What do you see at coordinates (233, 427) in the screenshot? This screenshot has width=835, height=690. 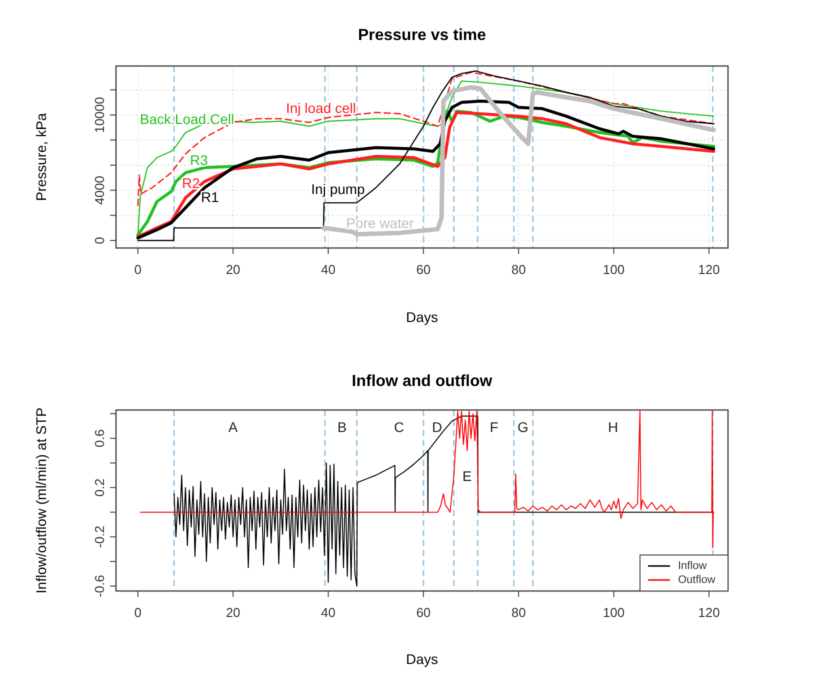 I see `annotation: A` at bounding box center [233, 427].